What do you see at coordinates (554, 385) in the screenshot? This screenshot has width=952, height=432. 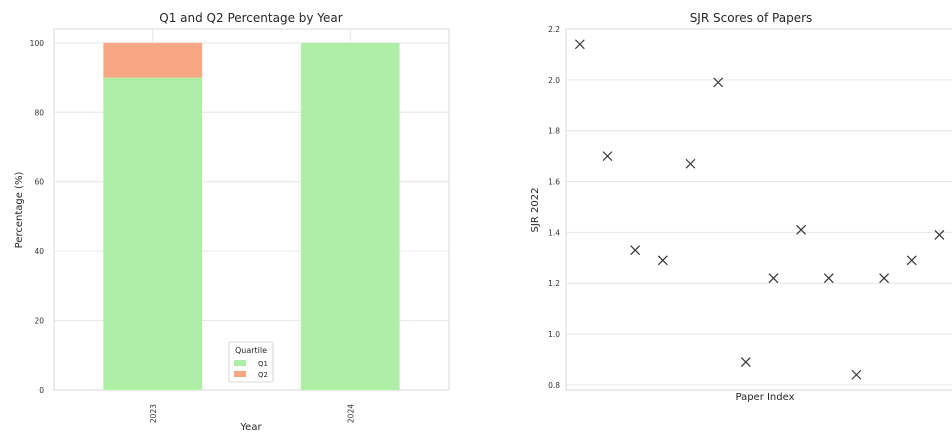 I see `scatter-chart-y-tick-label: 0.8` at bounding box center [554, 385].